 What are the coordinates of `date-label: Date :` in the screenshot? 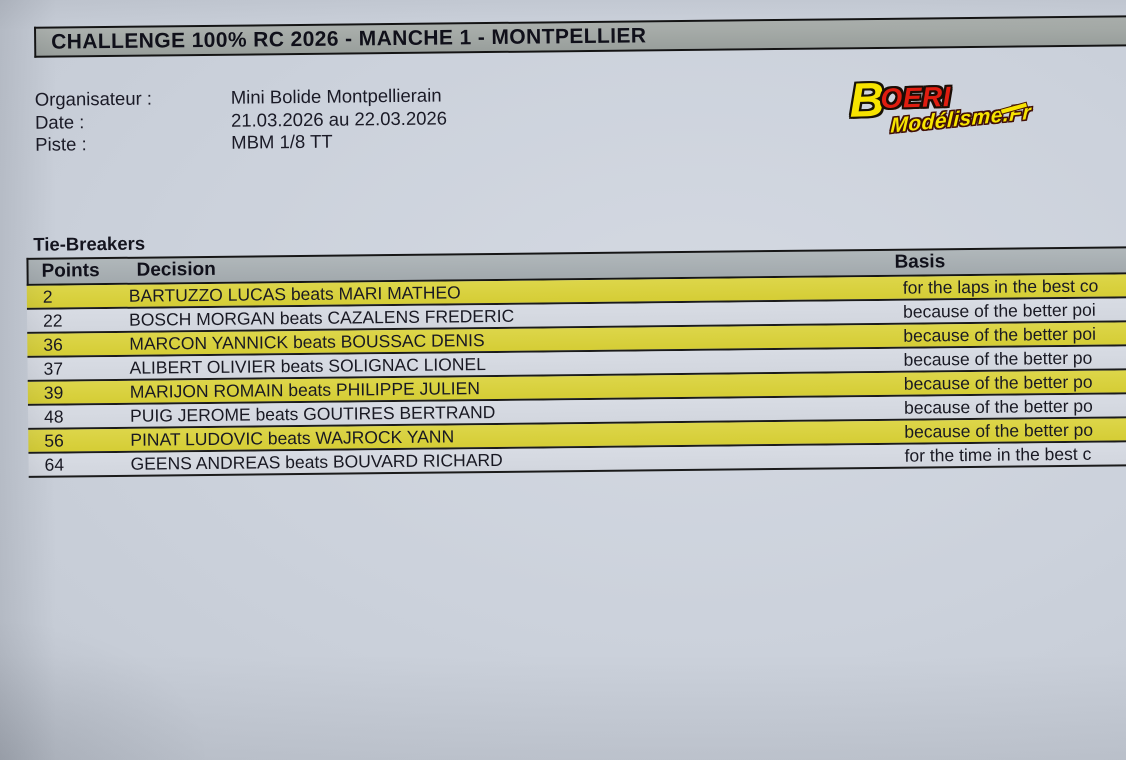 It's located at (59, 121).